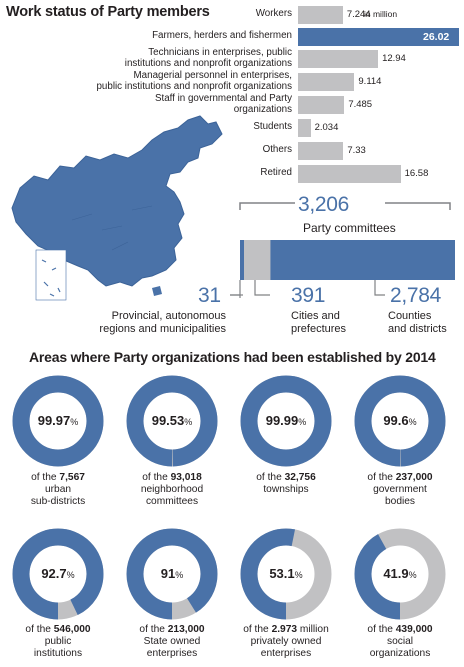  Describe the element at coordinates (324, 204) in the screenshot. I see `committees-total: 3,206` at that location.